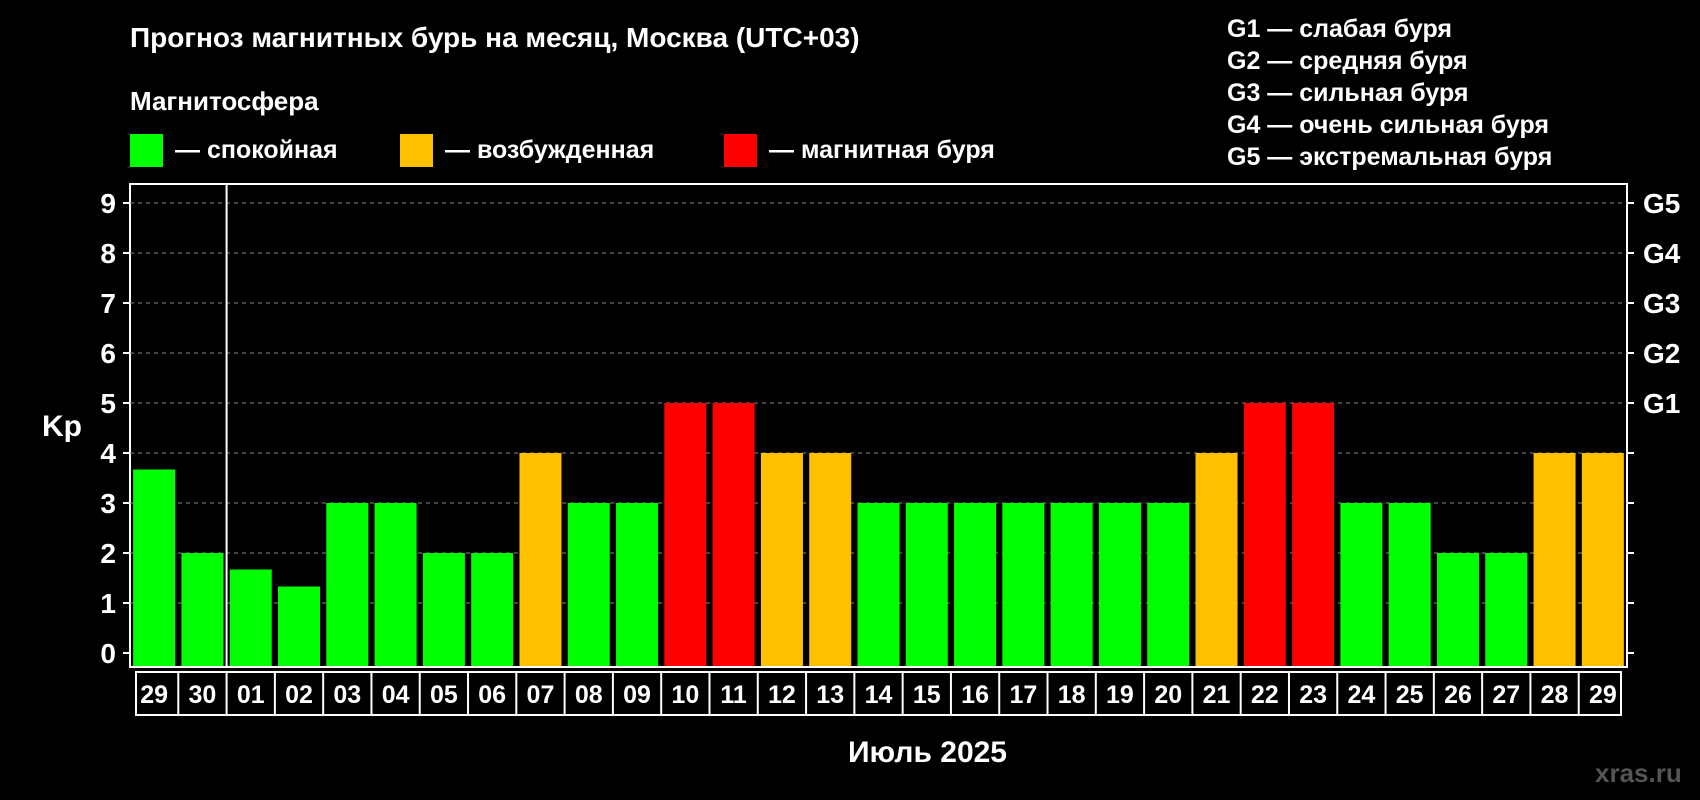 The width and height of the screenshot is (1700, 800). Describe the element at coordinates (62, 426) in the screenshot. I see `y-axis-label: Kp` at that location.